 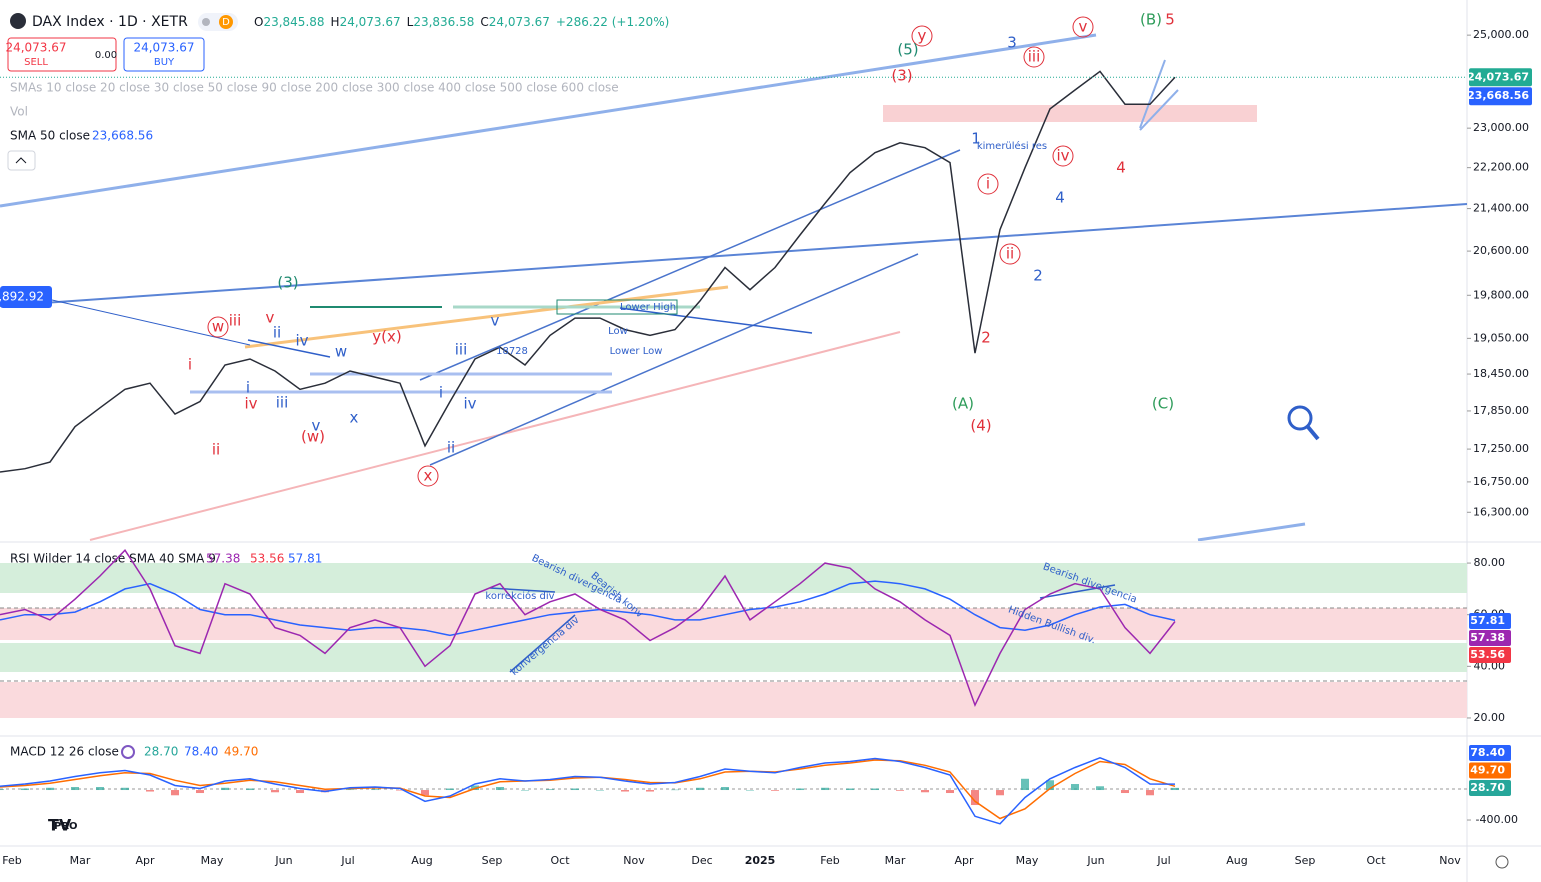 What do you see at coordinates (128, 752) in the screenshot?
I see `macd-icon` at bounding box center [128, 752].